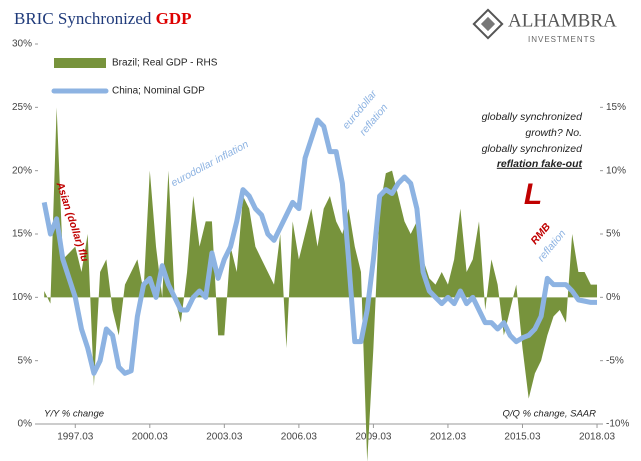 The width and height of the screenshot is (641, 461). I want to click on title-highlight: GDP, so click(174, 18).